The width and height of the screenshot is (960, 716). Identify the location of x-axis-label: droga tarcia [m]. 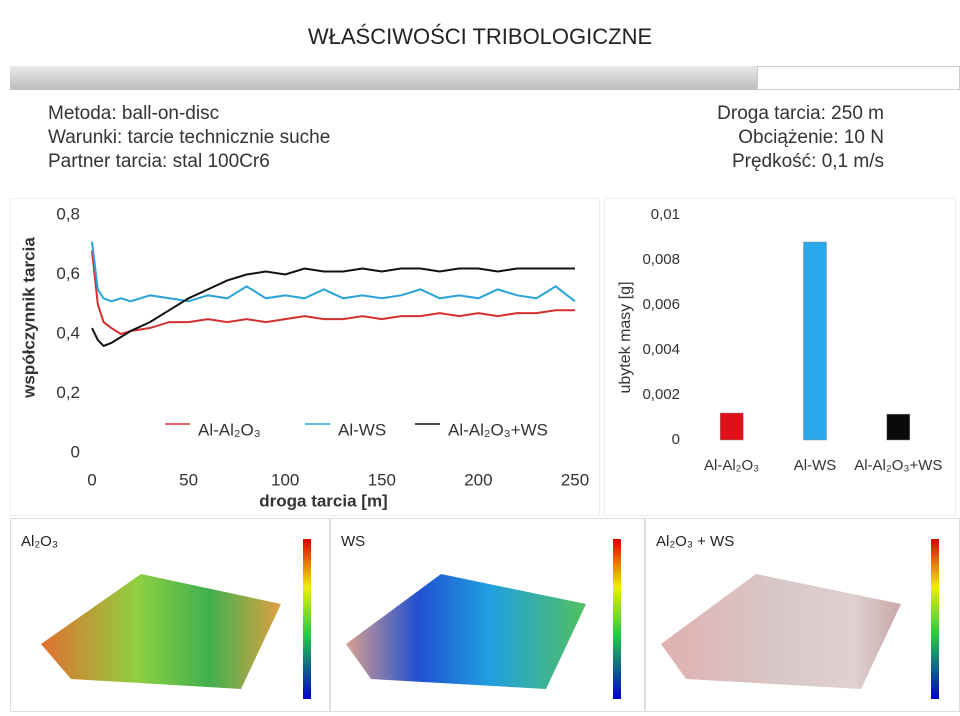
(323, 500).